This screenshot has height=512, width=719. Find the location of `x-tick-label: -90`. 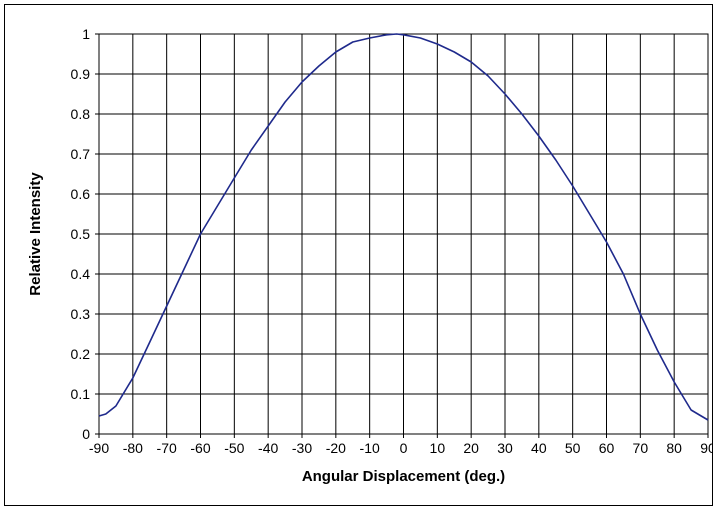

x-tick-label: -90 is located at coordinates (99, 448).